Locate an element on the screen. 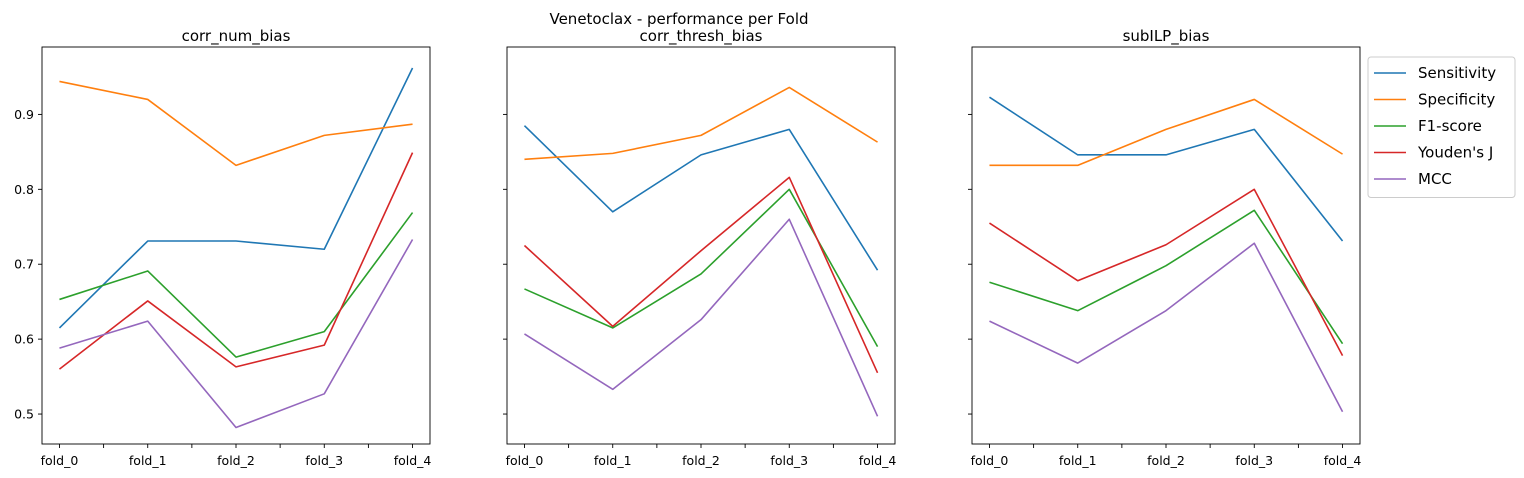  y-tick-label: 0.8 is located at coordinates (24, 189).